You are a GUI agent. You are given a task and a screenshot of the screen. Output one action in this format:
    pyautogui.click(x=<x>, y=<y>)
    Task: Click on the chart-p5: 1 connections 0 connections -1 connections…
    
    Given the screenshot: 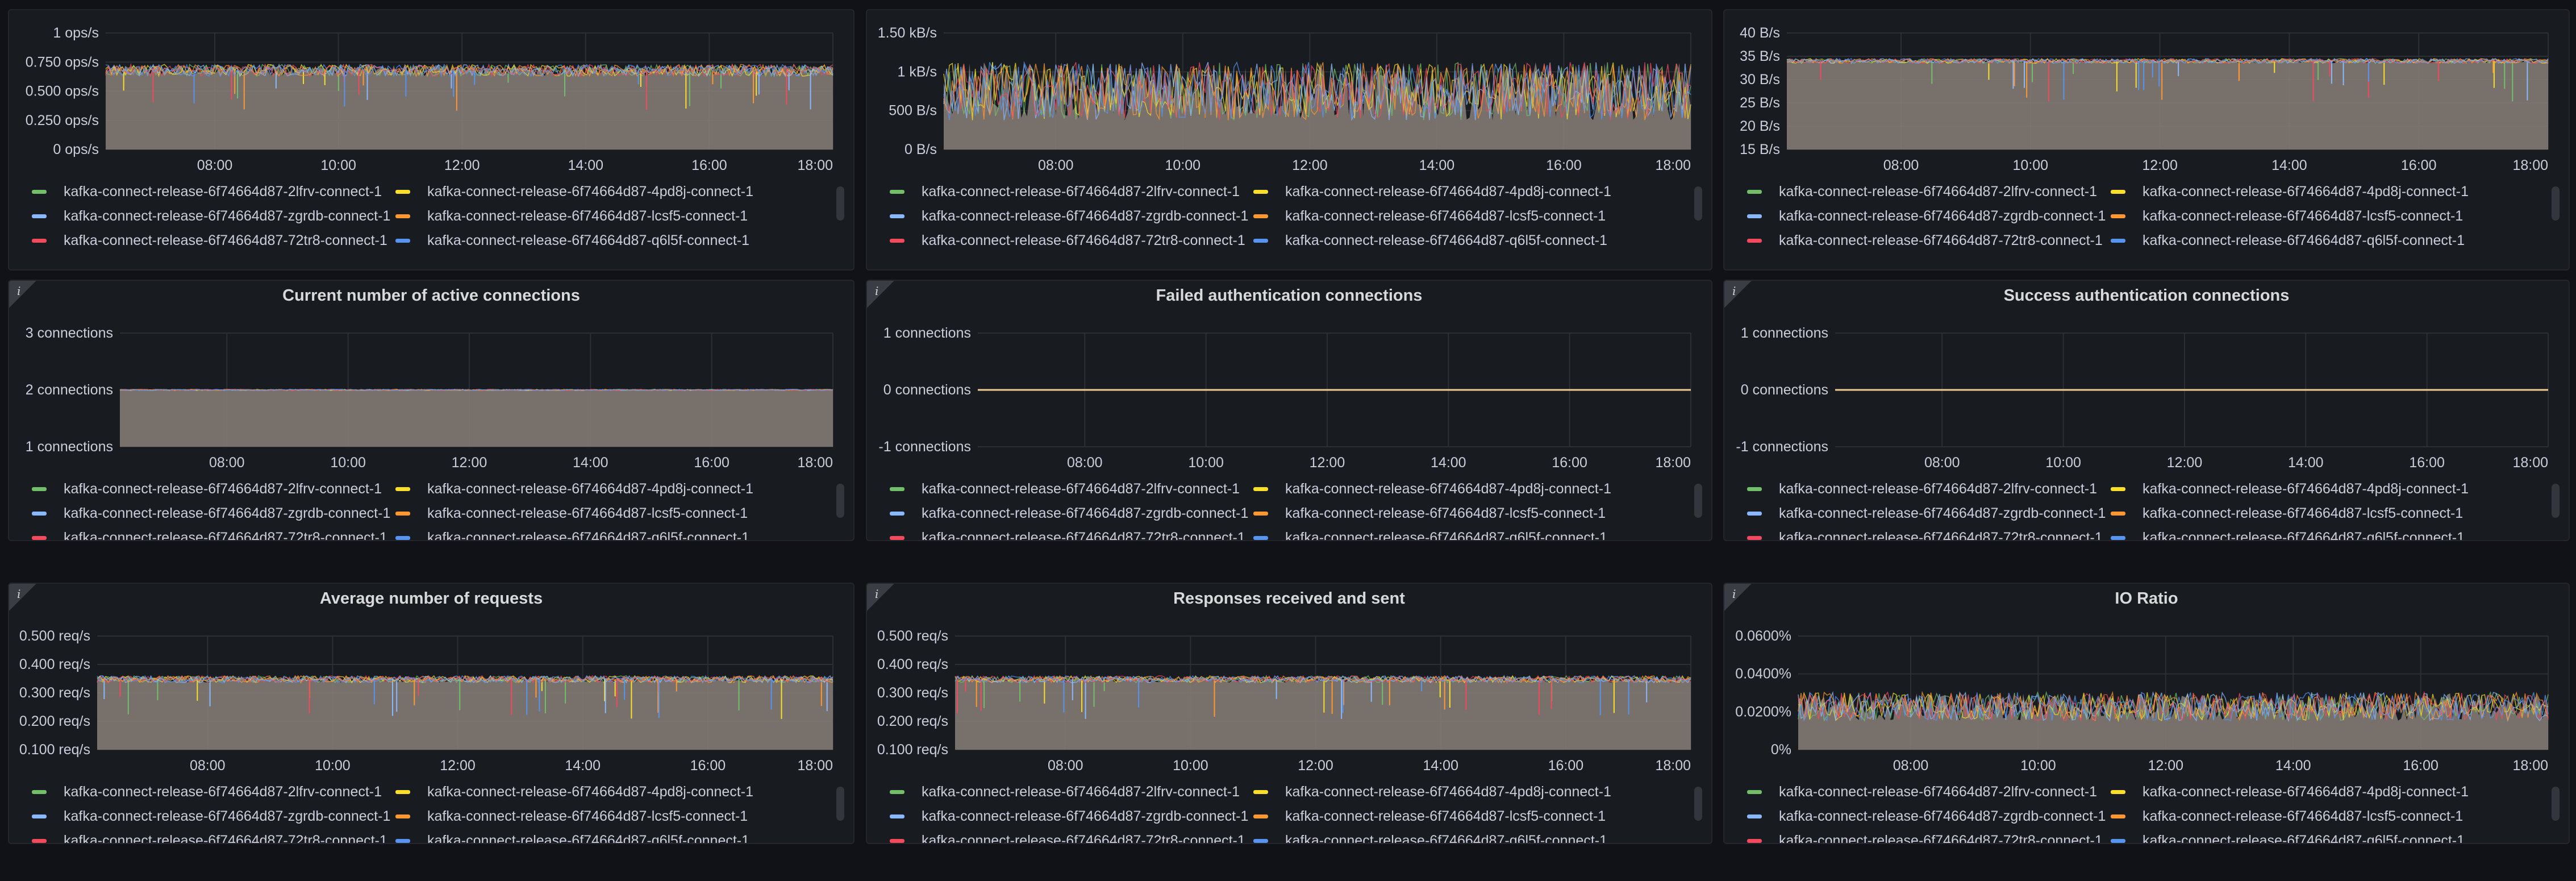 What is the action you would take?
    pyautogui.click(x=1289, y=378)
    